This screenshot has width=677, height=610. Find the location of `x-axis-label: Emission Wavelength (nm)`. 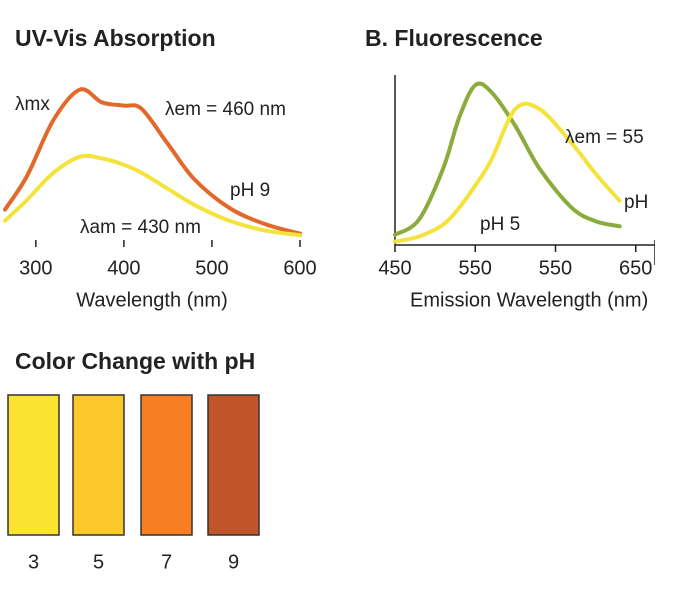

x-axis-label: Emission Wavelength (nm) is located at coordinates (529, 300).